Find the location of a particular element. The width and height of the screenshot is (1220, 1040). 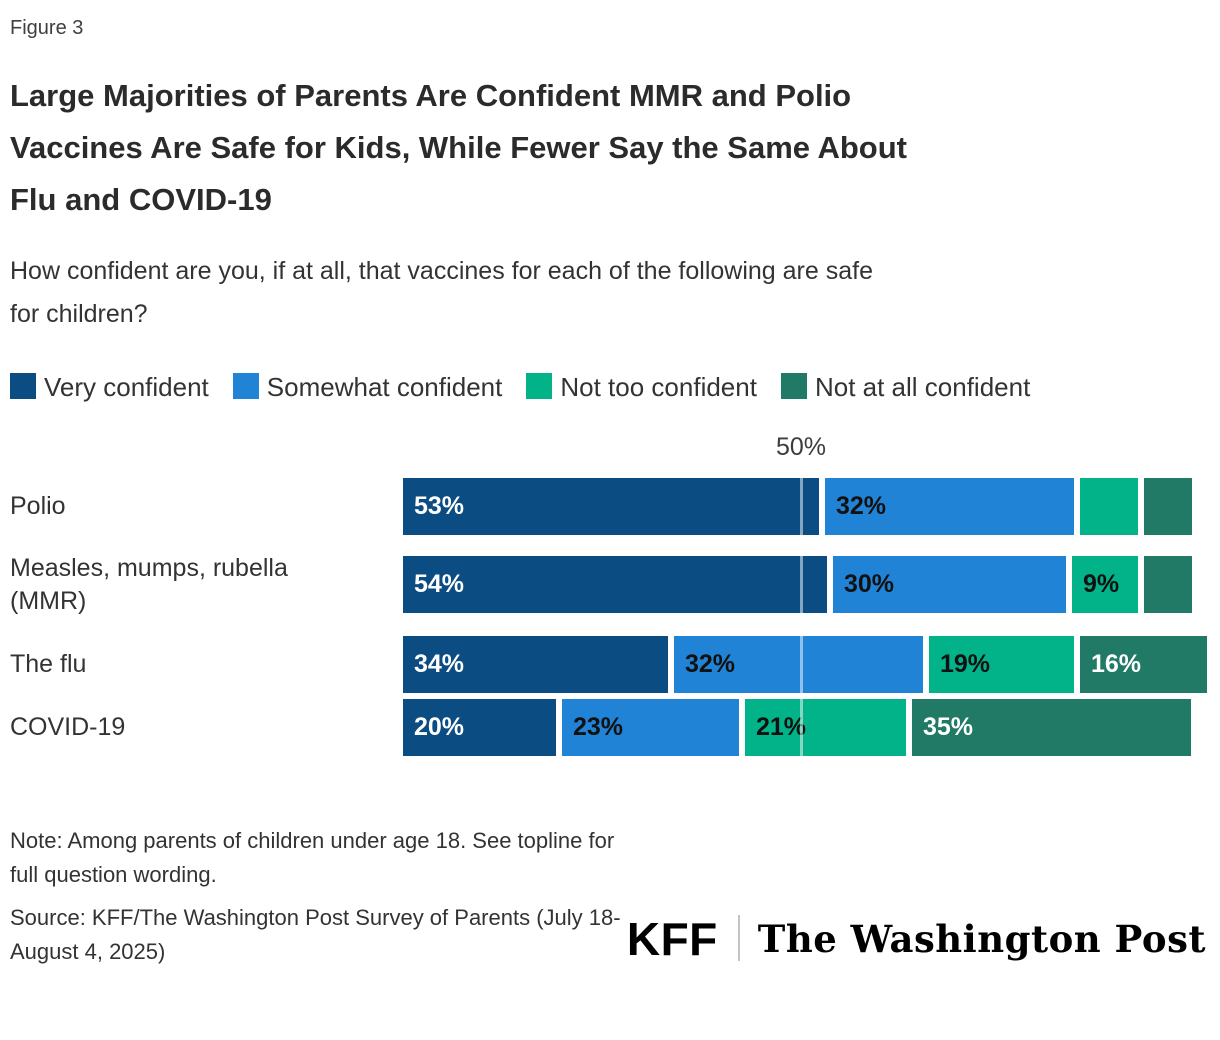

note-line: full question wording. is located at coordinates (113, 874).